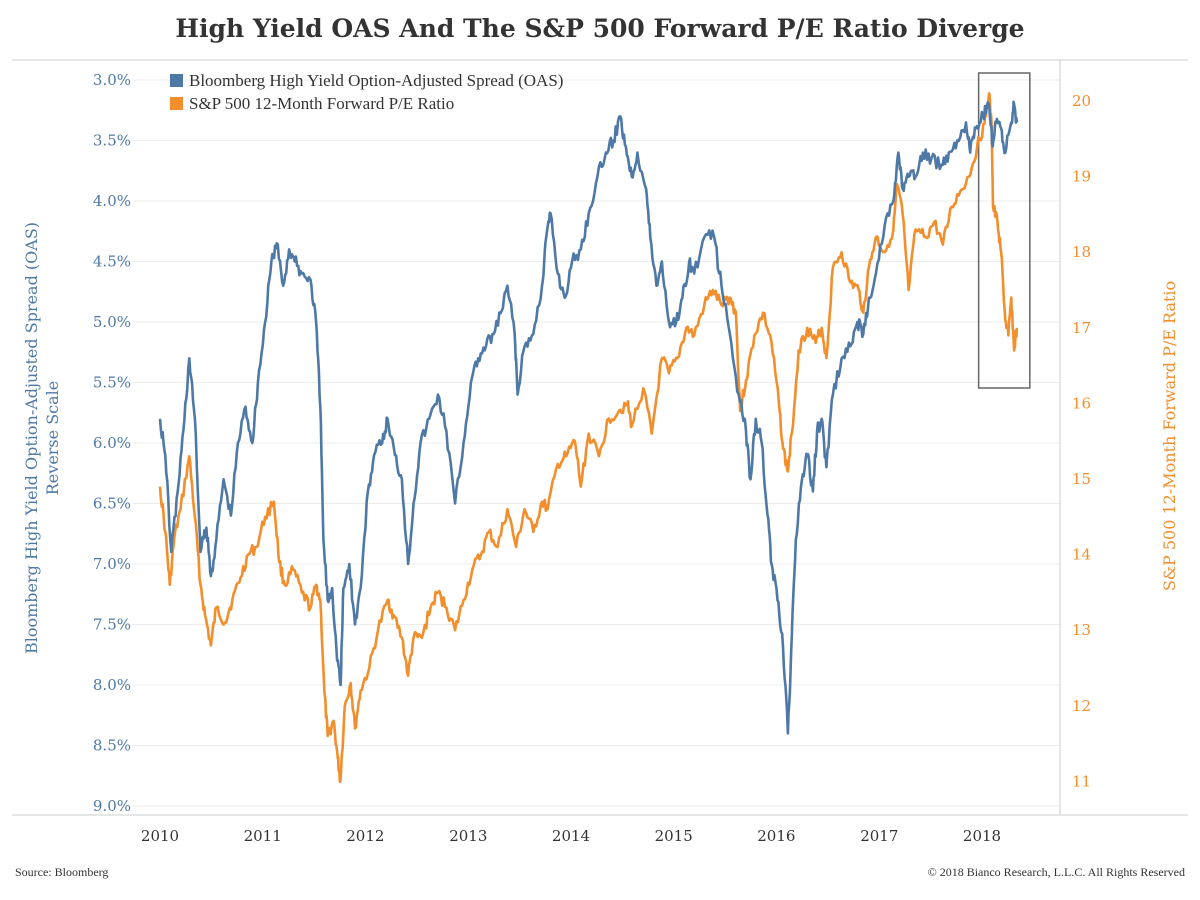 Image resolution: width=1200 pixels, height=900 pixels. Describe the element at coordinates (1081, 479) in the screenshot. I see `right-tick-label: 15` at that location.